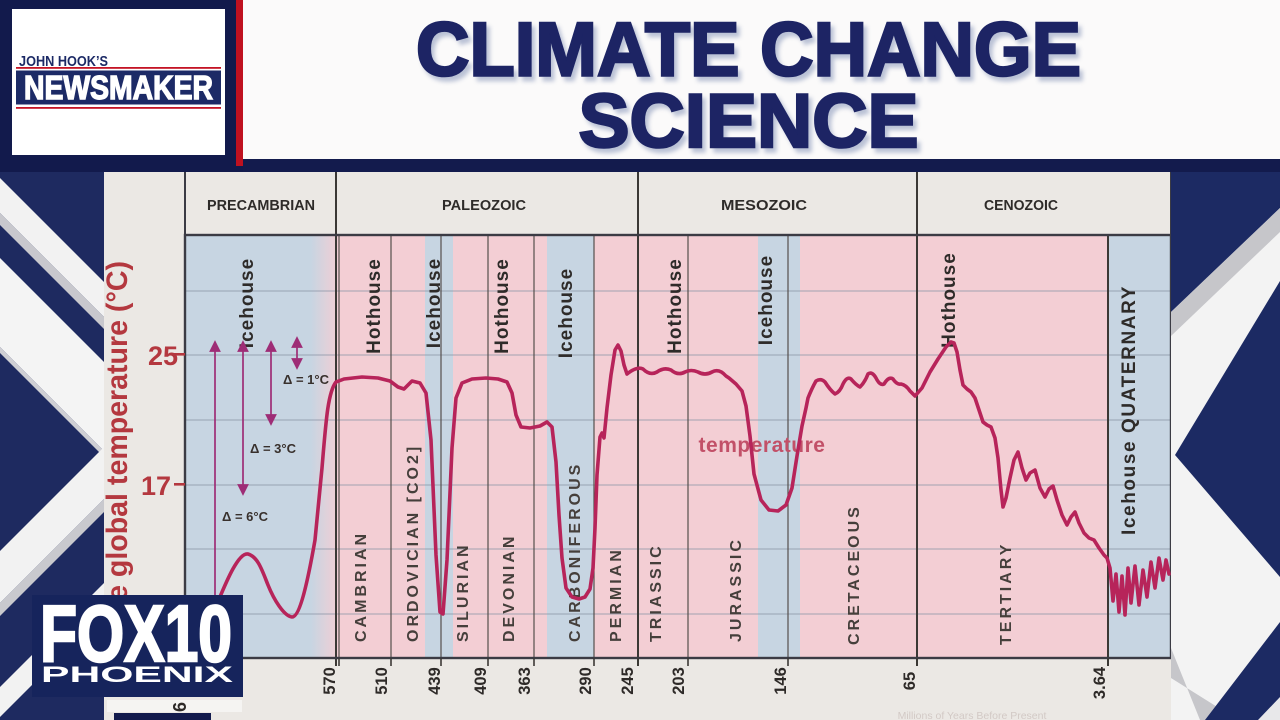 The width and height of the screenshot is (1280, 720). I want to click on svg-text: NEWSMAKER, so click(118, 87).